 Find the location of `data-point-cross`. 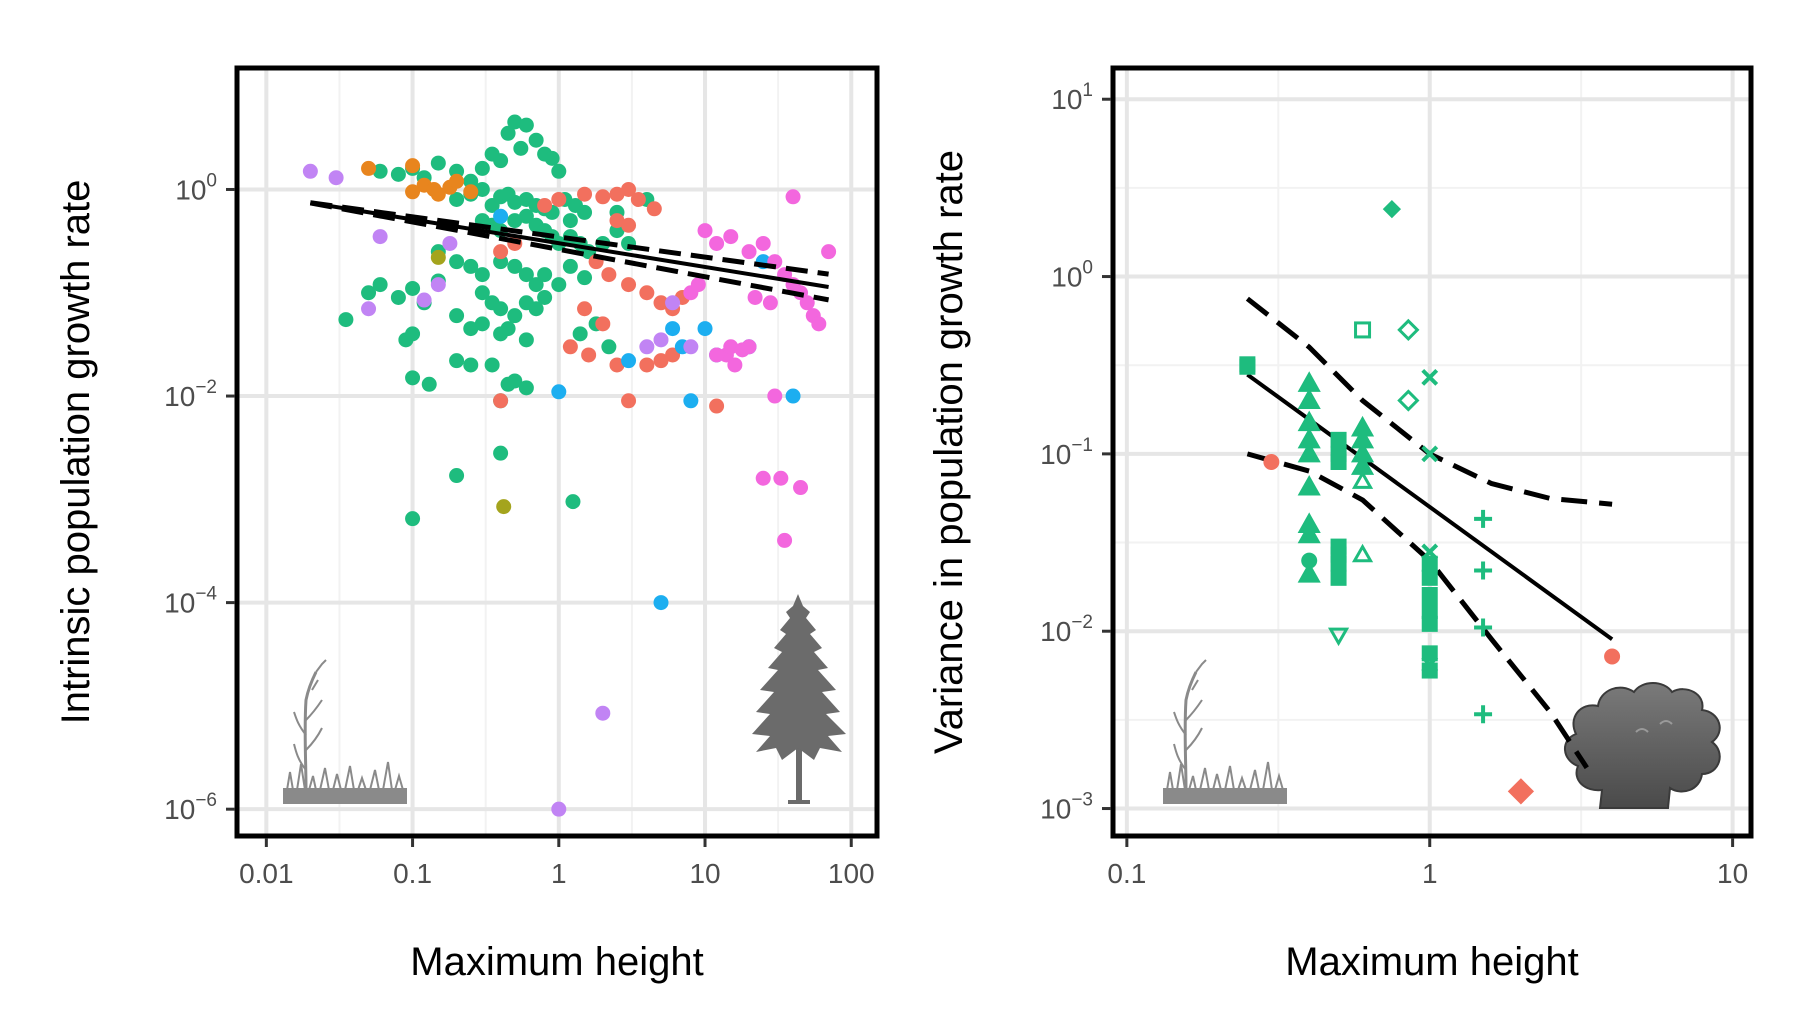

data-point-cross is located at coordinates (1430, 377).